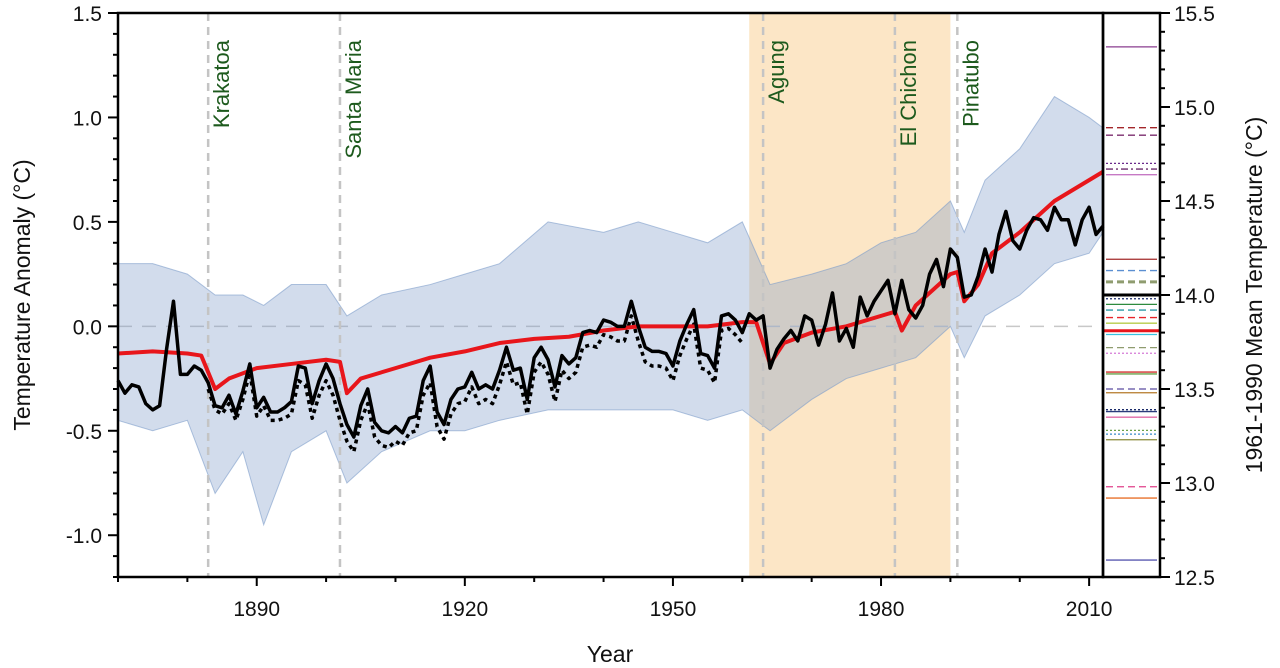  I want to click on y-tick-label: 1.5, so click(87, 14).